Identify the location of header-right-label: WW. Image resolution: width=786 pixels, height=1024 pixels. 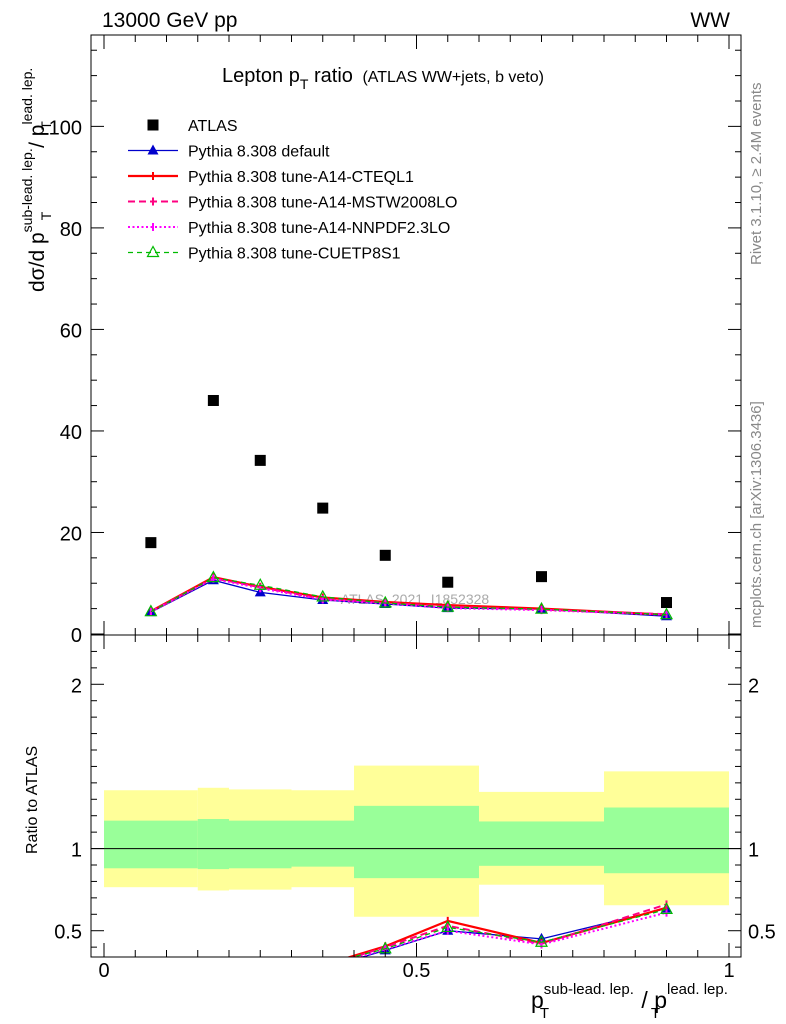
(710, 20).